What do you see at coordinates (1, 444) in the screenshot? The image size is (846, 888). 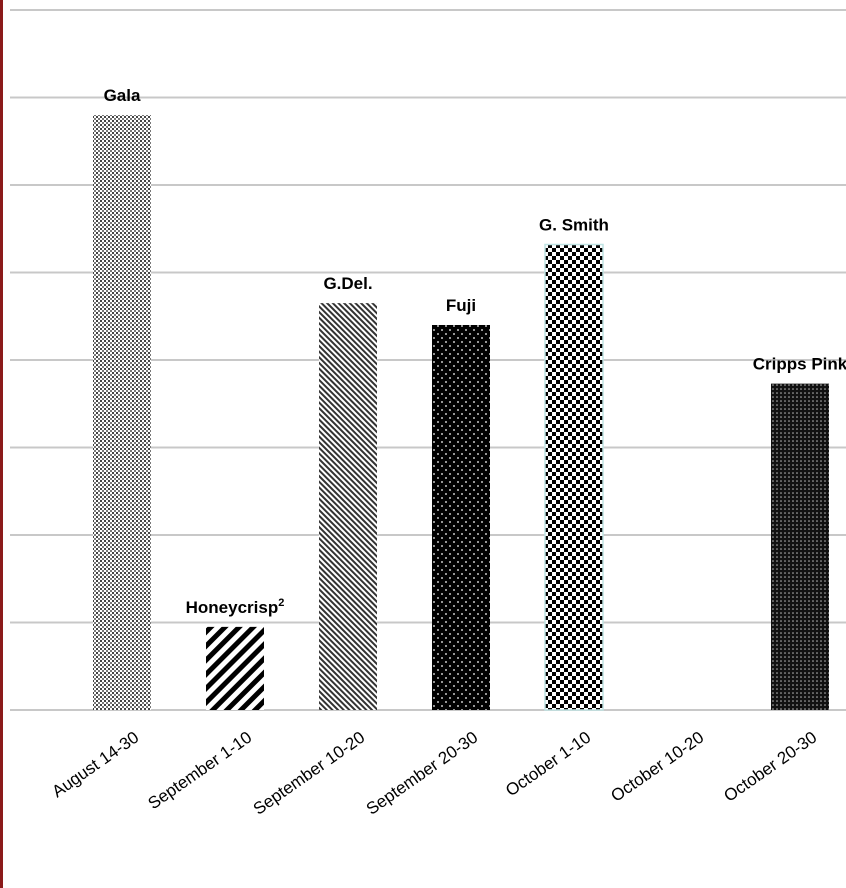 I see `page-border` at bounding box center [1, 444].